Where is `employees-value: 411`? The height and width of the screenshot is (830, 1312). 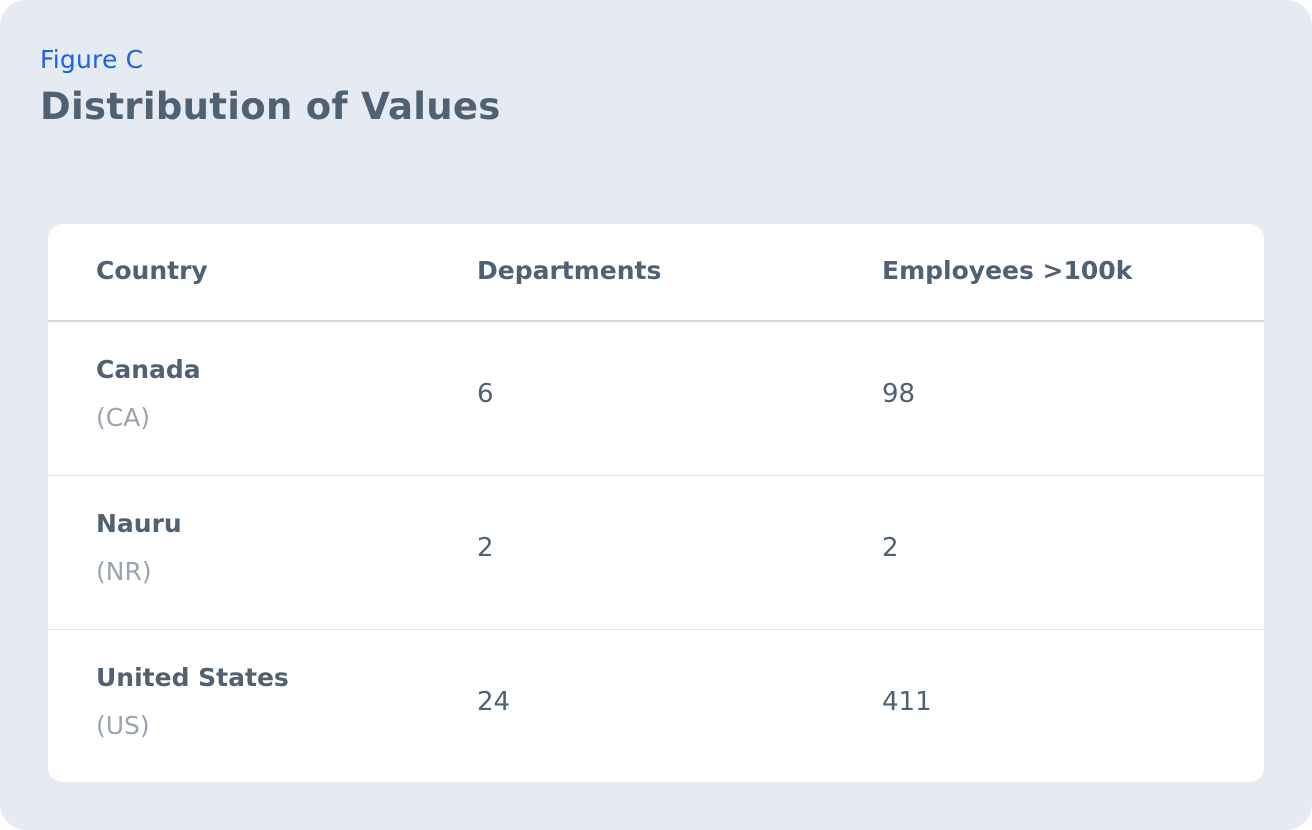 employees-value: 411 is located at coordinates (907, 702).